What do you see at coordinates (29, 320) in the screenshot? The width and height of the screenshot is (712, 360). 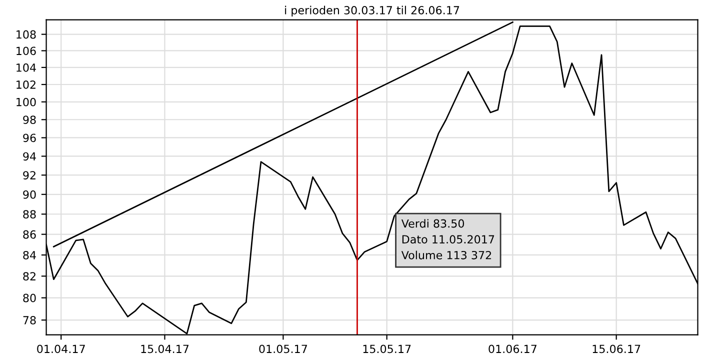 I see `y-tick-label: 78` at bounding box center [29, 320].